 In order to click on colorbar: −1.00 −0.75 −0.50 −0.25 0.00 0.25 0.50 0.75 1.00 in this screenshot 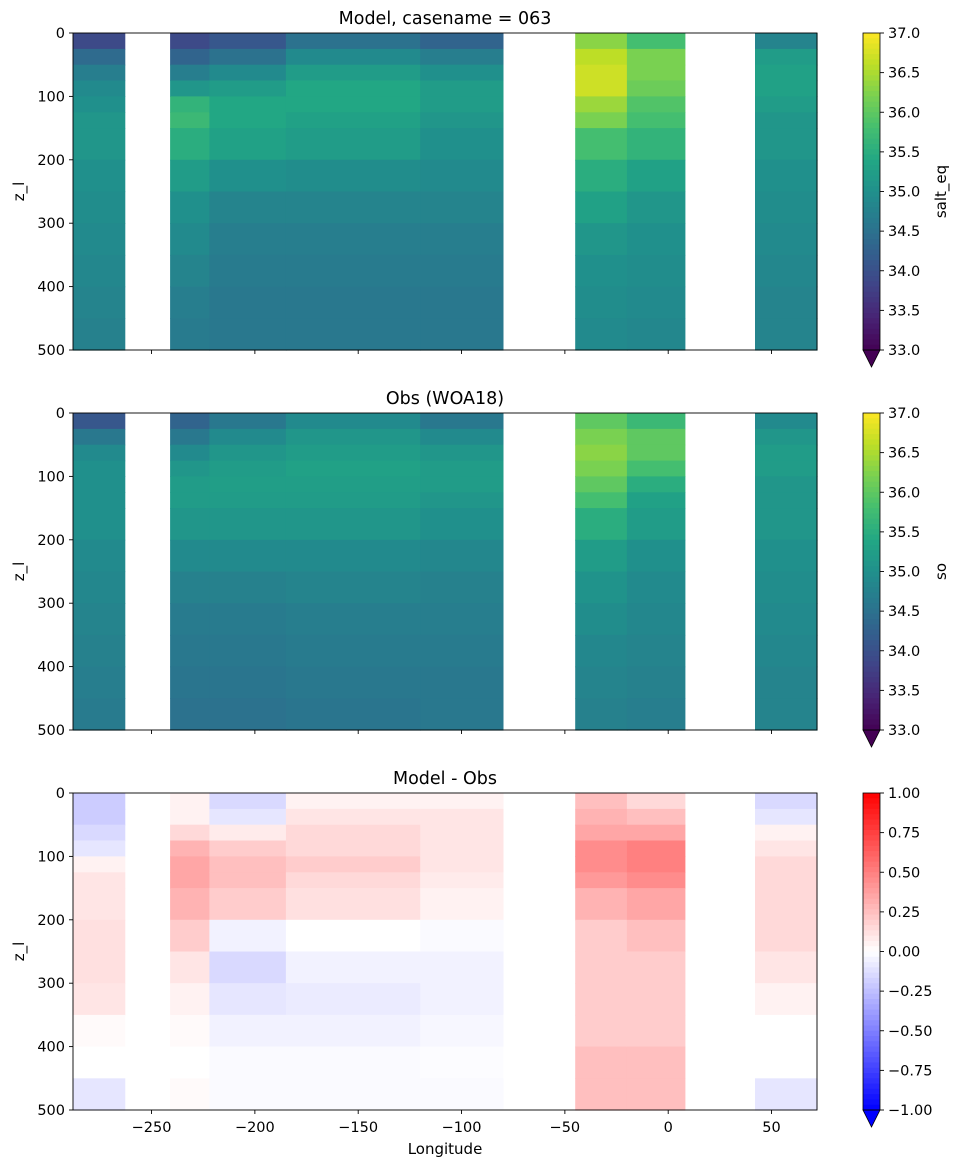, I will do `click(897, 957)`.